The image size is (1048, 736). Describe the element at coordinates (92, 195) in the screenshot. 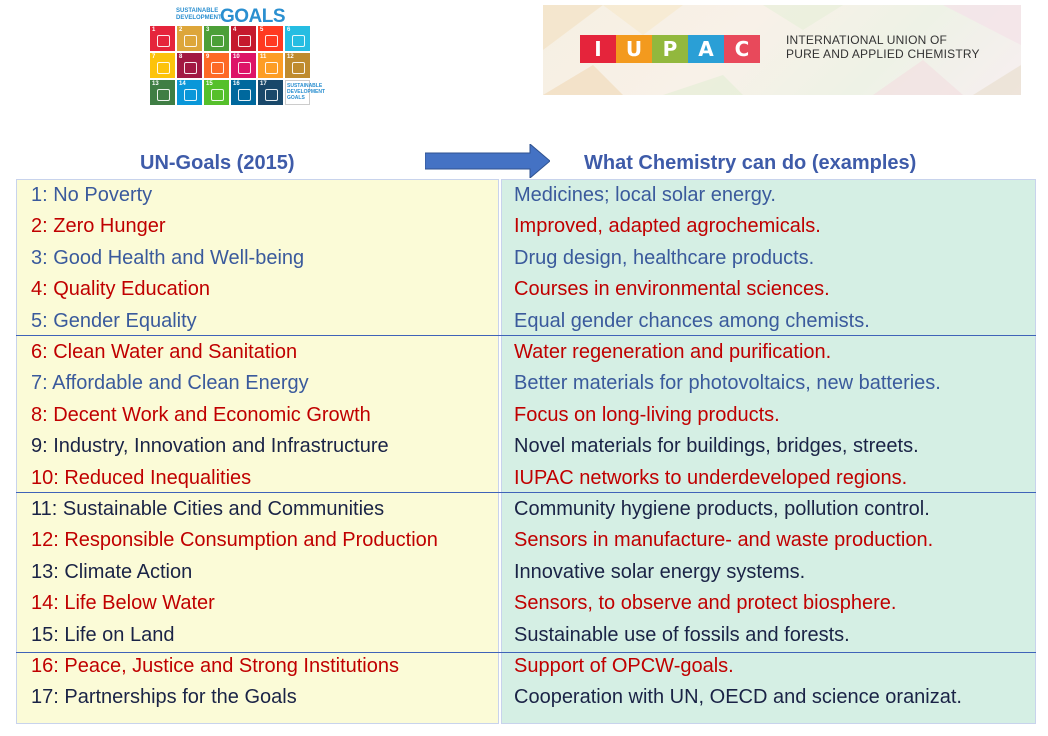

I see `goal-cell: 1: No Poverty` at that location.